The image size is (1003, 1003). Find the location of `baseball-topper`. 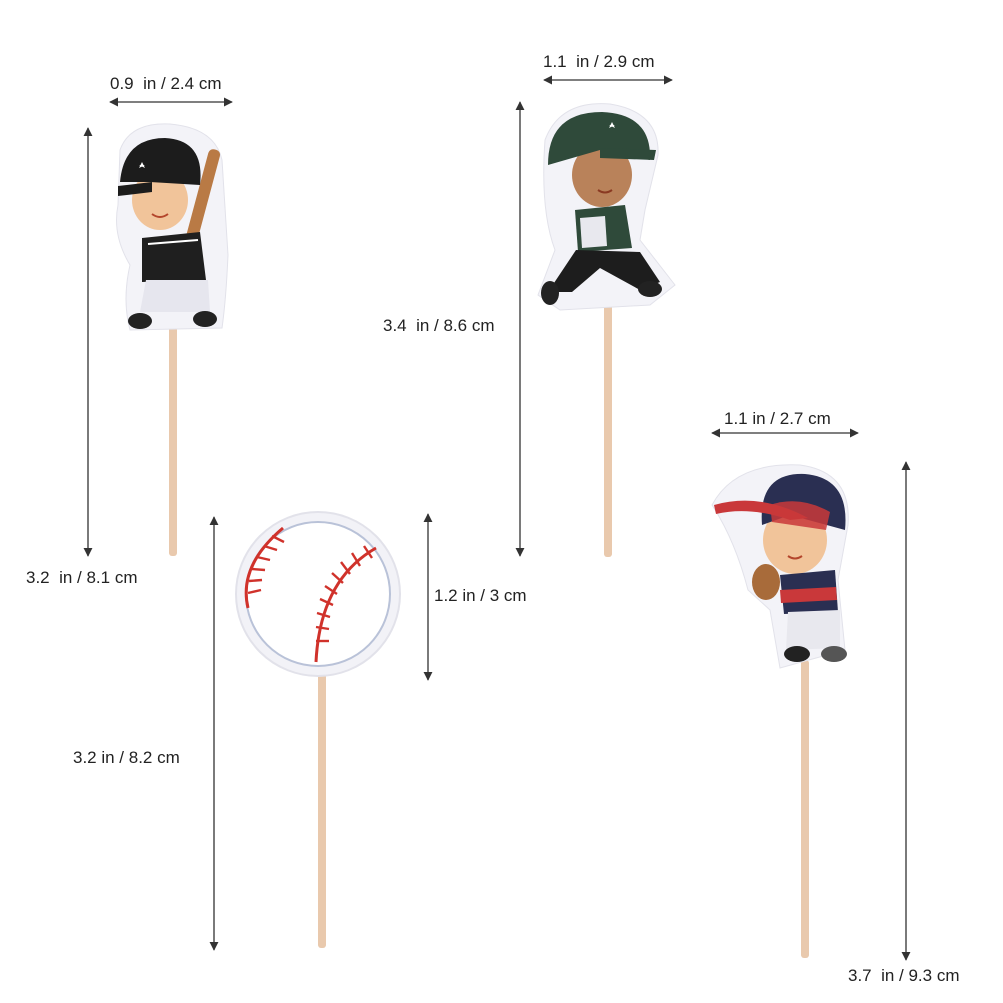

baseball-topper is located at coordinates (321, 731).